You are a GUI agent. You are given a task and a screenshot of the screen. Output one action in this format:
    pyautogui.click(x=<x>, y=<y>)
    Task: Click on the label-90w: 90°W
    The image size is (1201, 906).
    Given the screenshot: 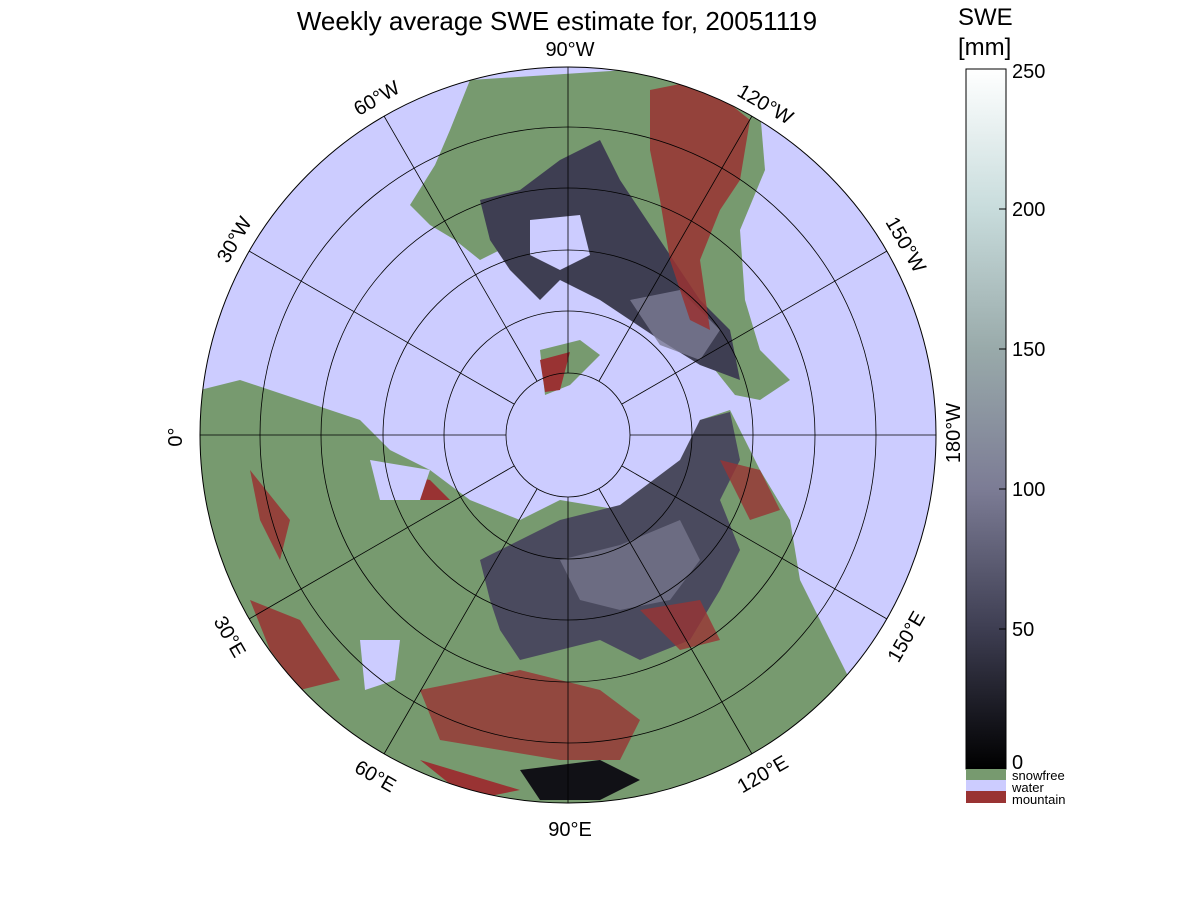 What is the action you would take?
    pyautogui.click(x=569, y=50)
    